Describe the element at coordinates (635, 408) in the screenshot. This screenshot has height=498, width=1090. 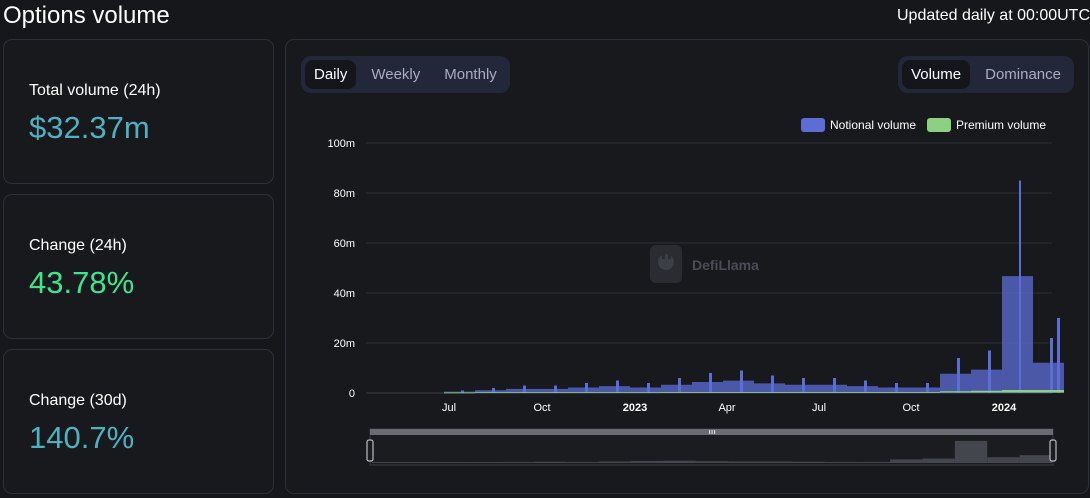
I see `x-tick-label: 2023` at that location.